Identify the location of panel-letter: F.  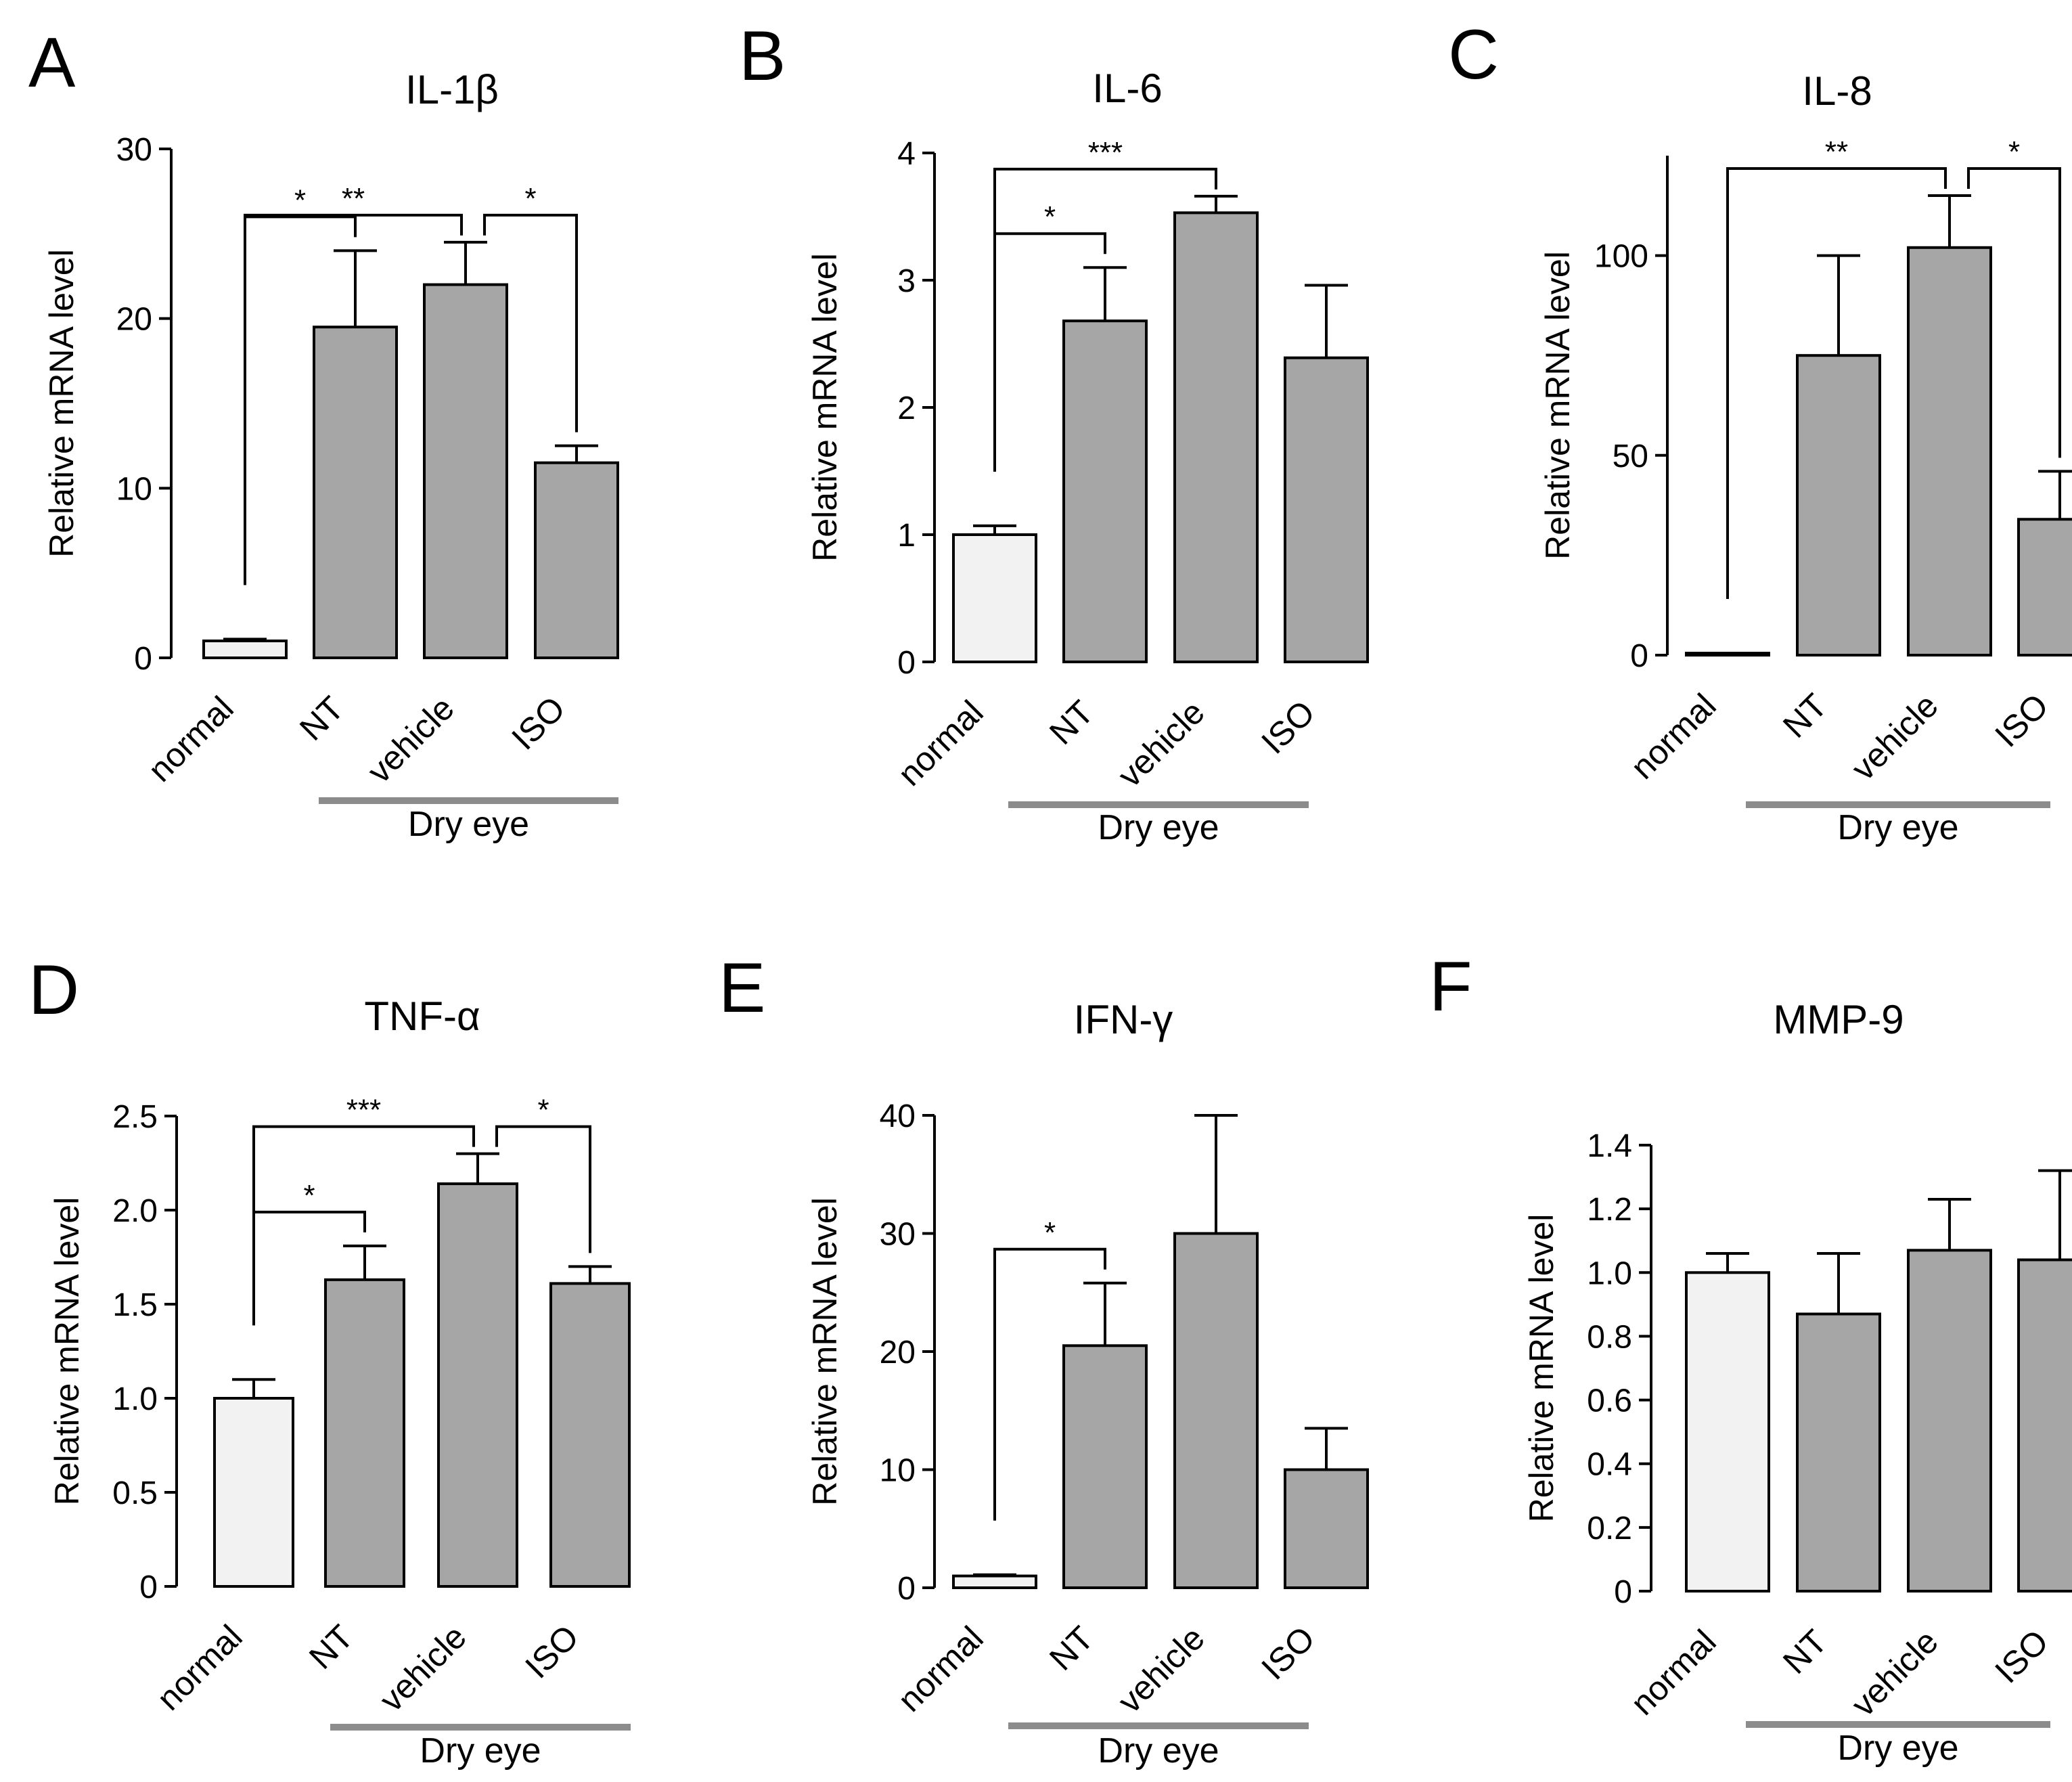
(1450, 987).